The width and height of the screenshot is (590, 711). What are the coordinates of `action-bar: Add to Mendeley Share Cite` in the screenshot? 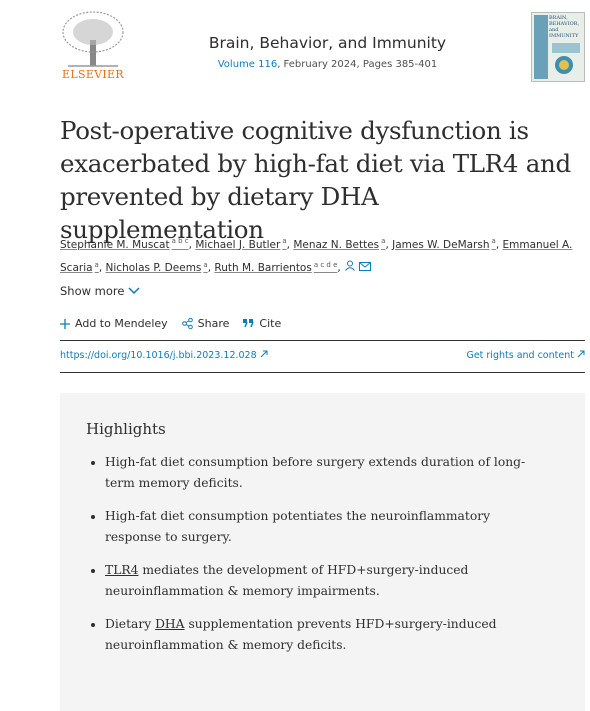 It's located at (170, 323).